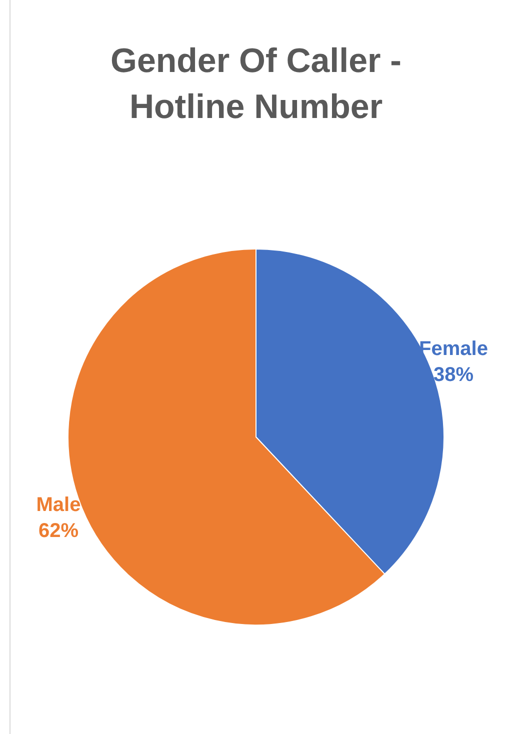  What do you see at coordinates (58, 531) in the screenshot?
I see `data-label: 62%` at bounding box center [58, 531].